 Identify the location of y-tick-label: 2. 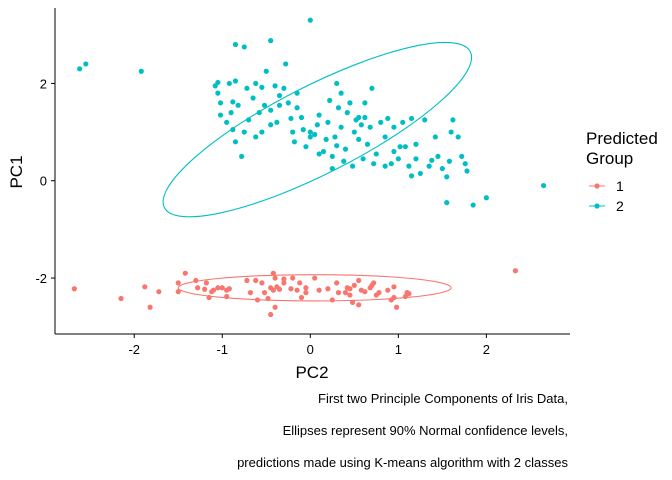
(43, 83).